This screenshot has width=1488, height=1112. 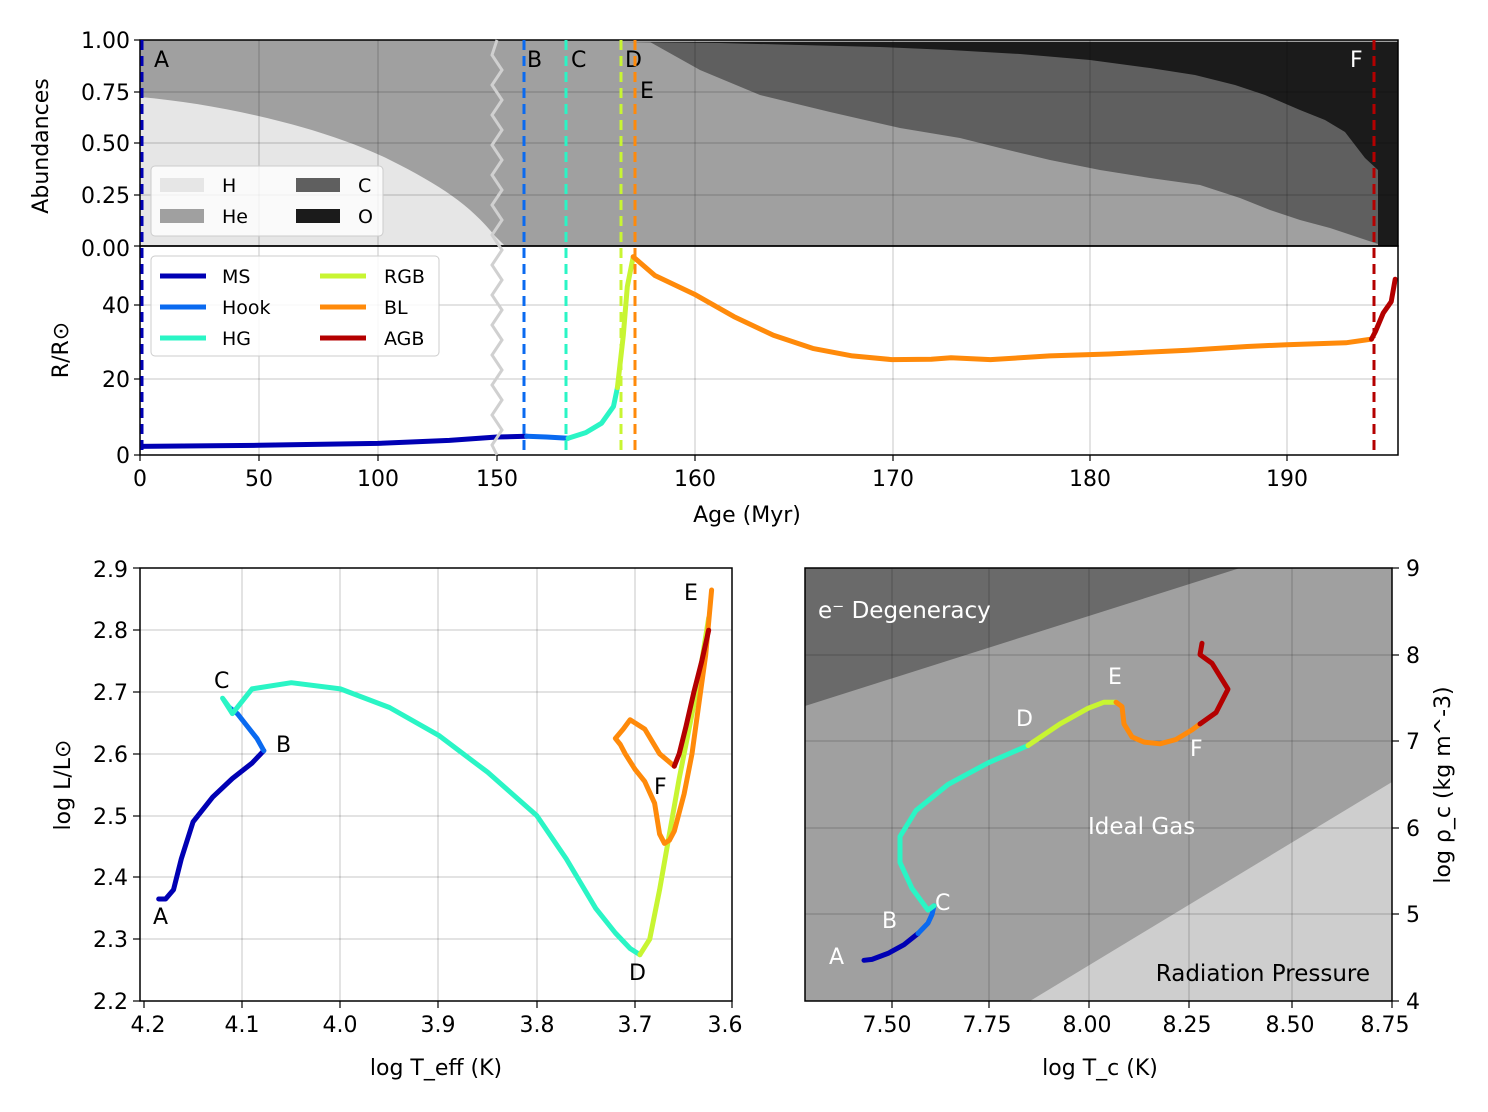 What do you see at coordinates (365, 217) in the screenshot?
I see `legend-label-o: O` at bounding box center [365, 217].